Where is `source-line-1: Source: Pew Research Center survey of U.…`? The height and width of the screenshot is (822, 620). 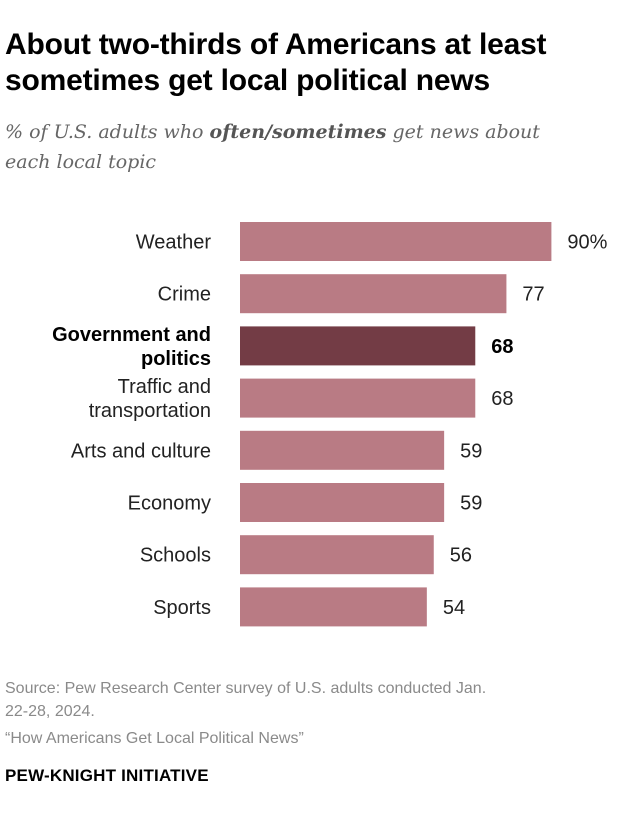
source-line-1: Source: Pew Research Center survey of U.… is located at coordinates (246, 688).